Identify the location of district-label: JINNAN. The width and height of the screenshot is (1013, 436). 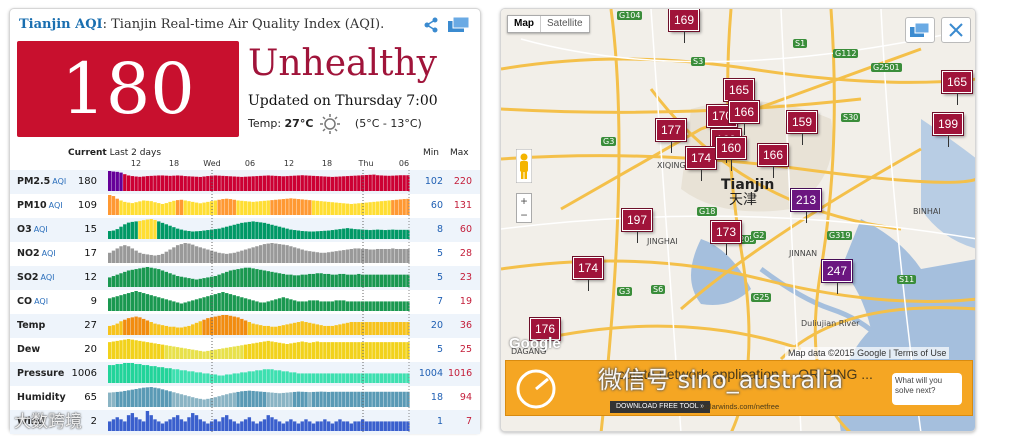
(803, 253).